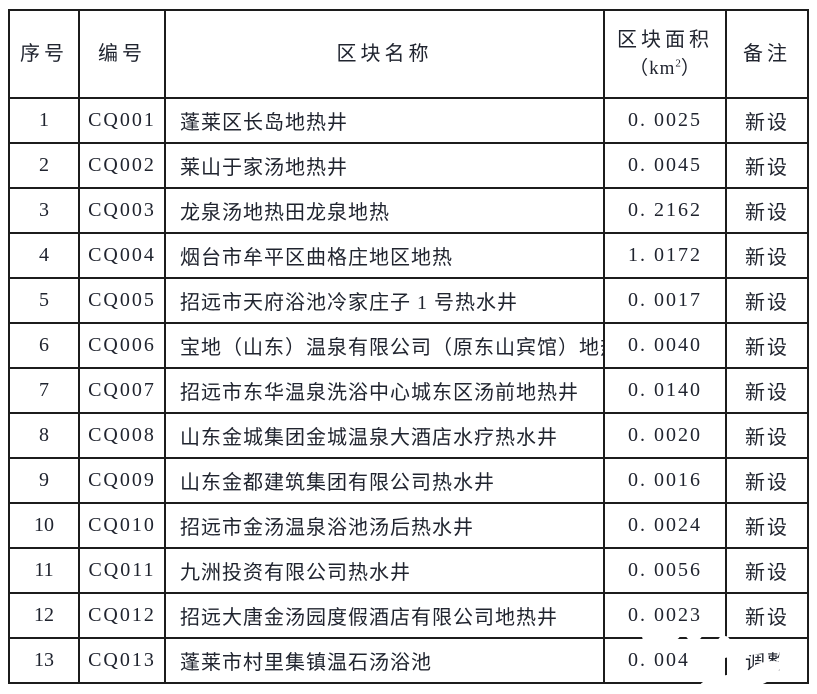  I want to click on table-row: 2 CQ002 莱山于家汤地热井 0. 0045 新设, so click(408, 165).